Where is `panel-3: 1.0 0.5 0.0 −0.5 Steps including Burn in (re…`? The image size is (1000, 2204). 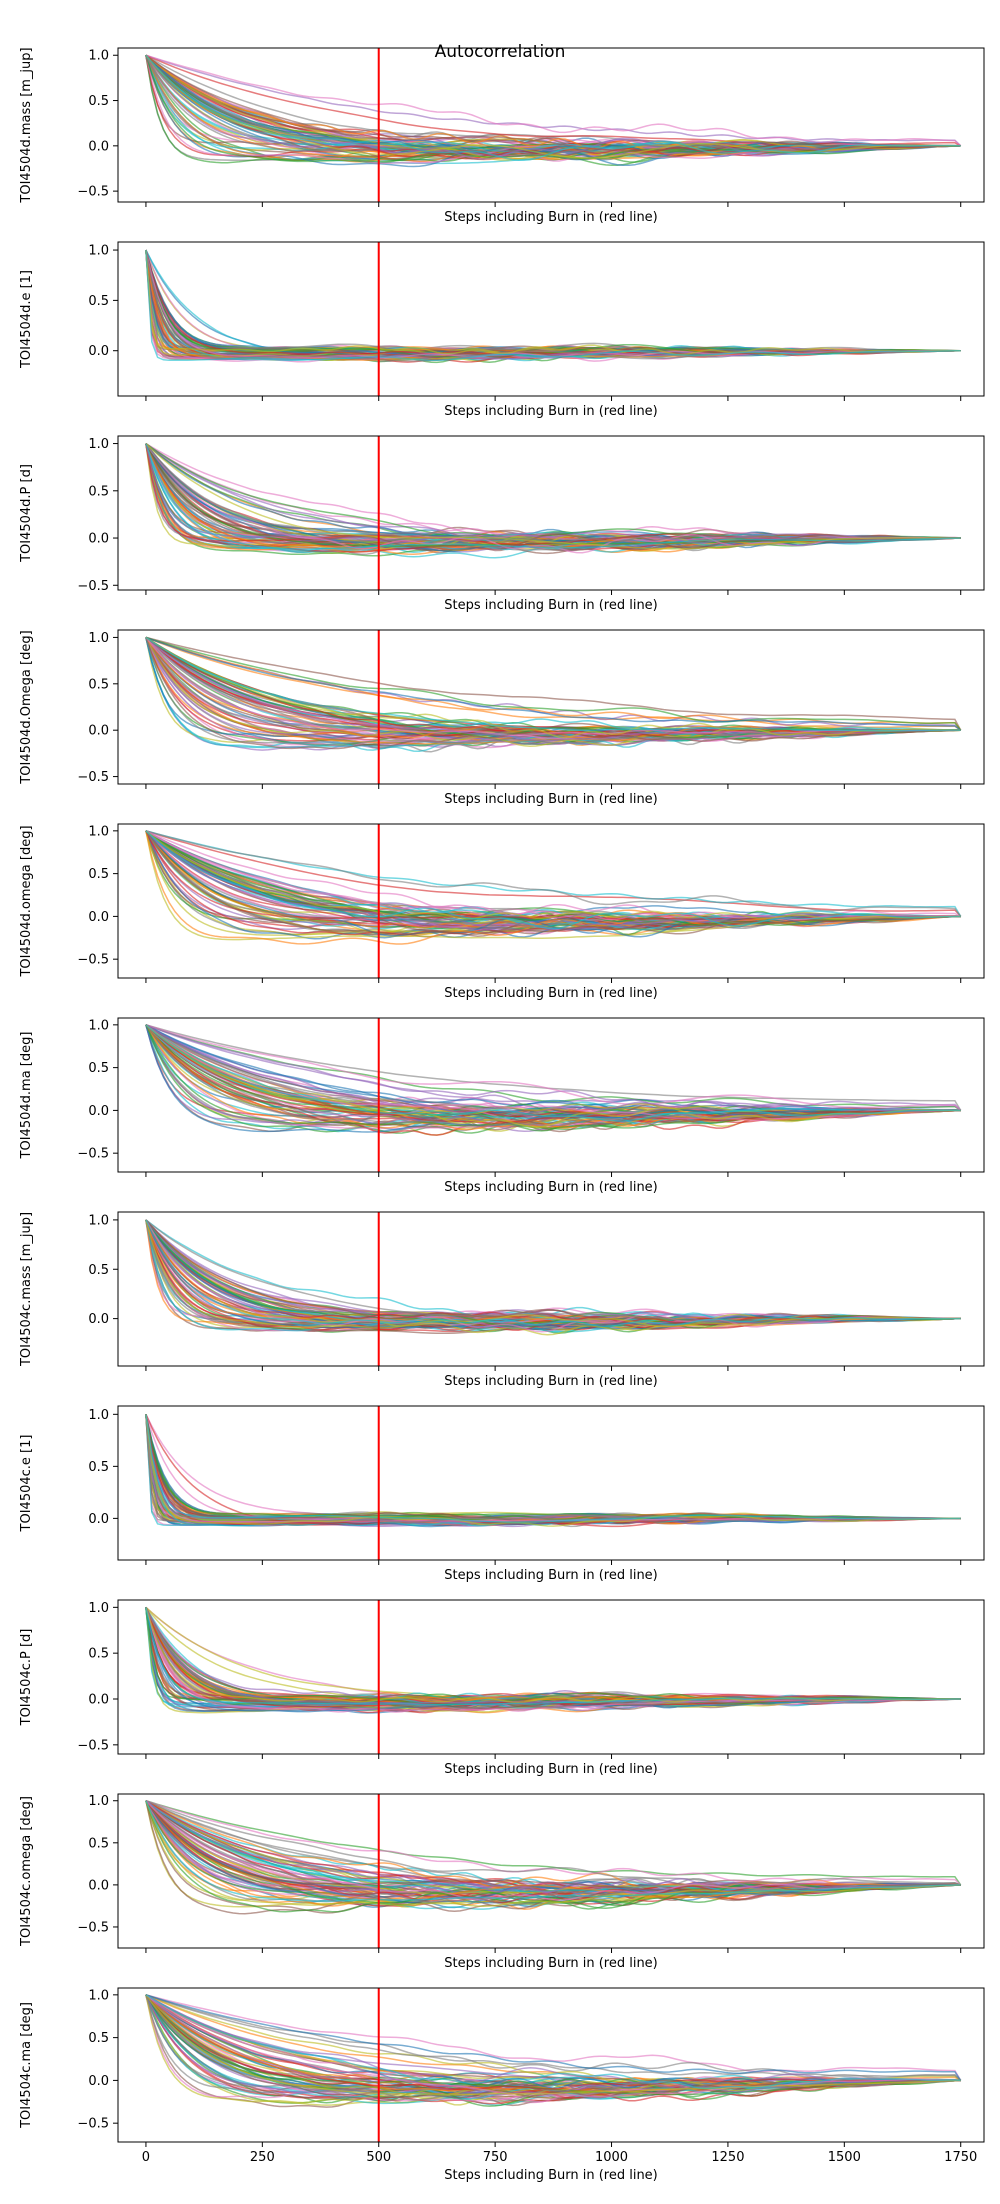 panel-3: 1.0 0.5 0.0 −0.5 Steps including Burn in (re… is located at coordinates (502, 718).